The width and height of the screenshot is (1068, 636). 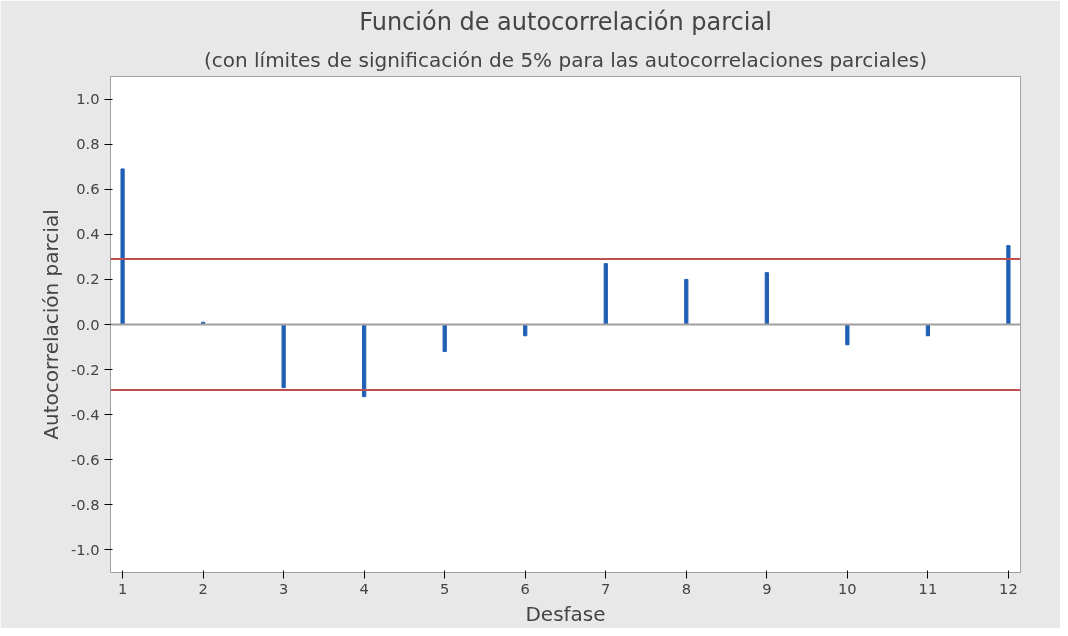 What do you see at coordinates (203, 588) in the screenshot?
I see `x-tick-label: 2` at bounding box center [203, 588].